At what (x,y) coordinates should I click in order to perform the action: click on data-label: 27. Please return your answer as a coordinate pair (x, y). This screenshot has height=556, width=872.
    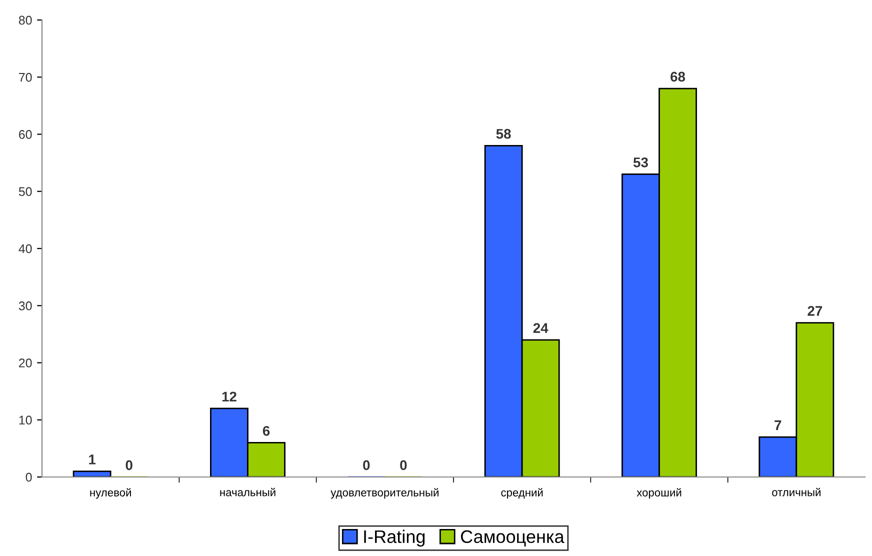
    Looking at the image, I should click on (815, 311).